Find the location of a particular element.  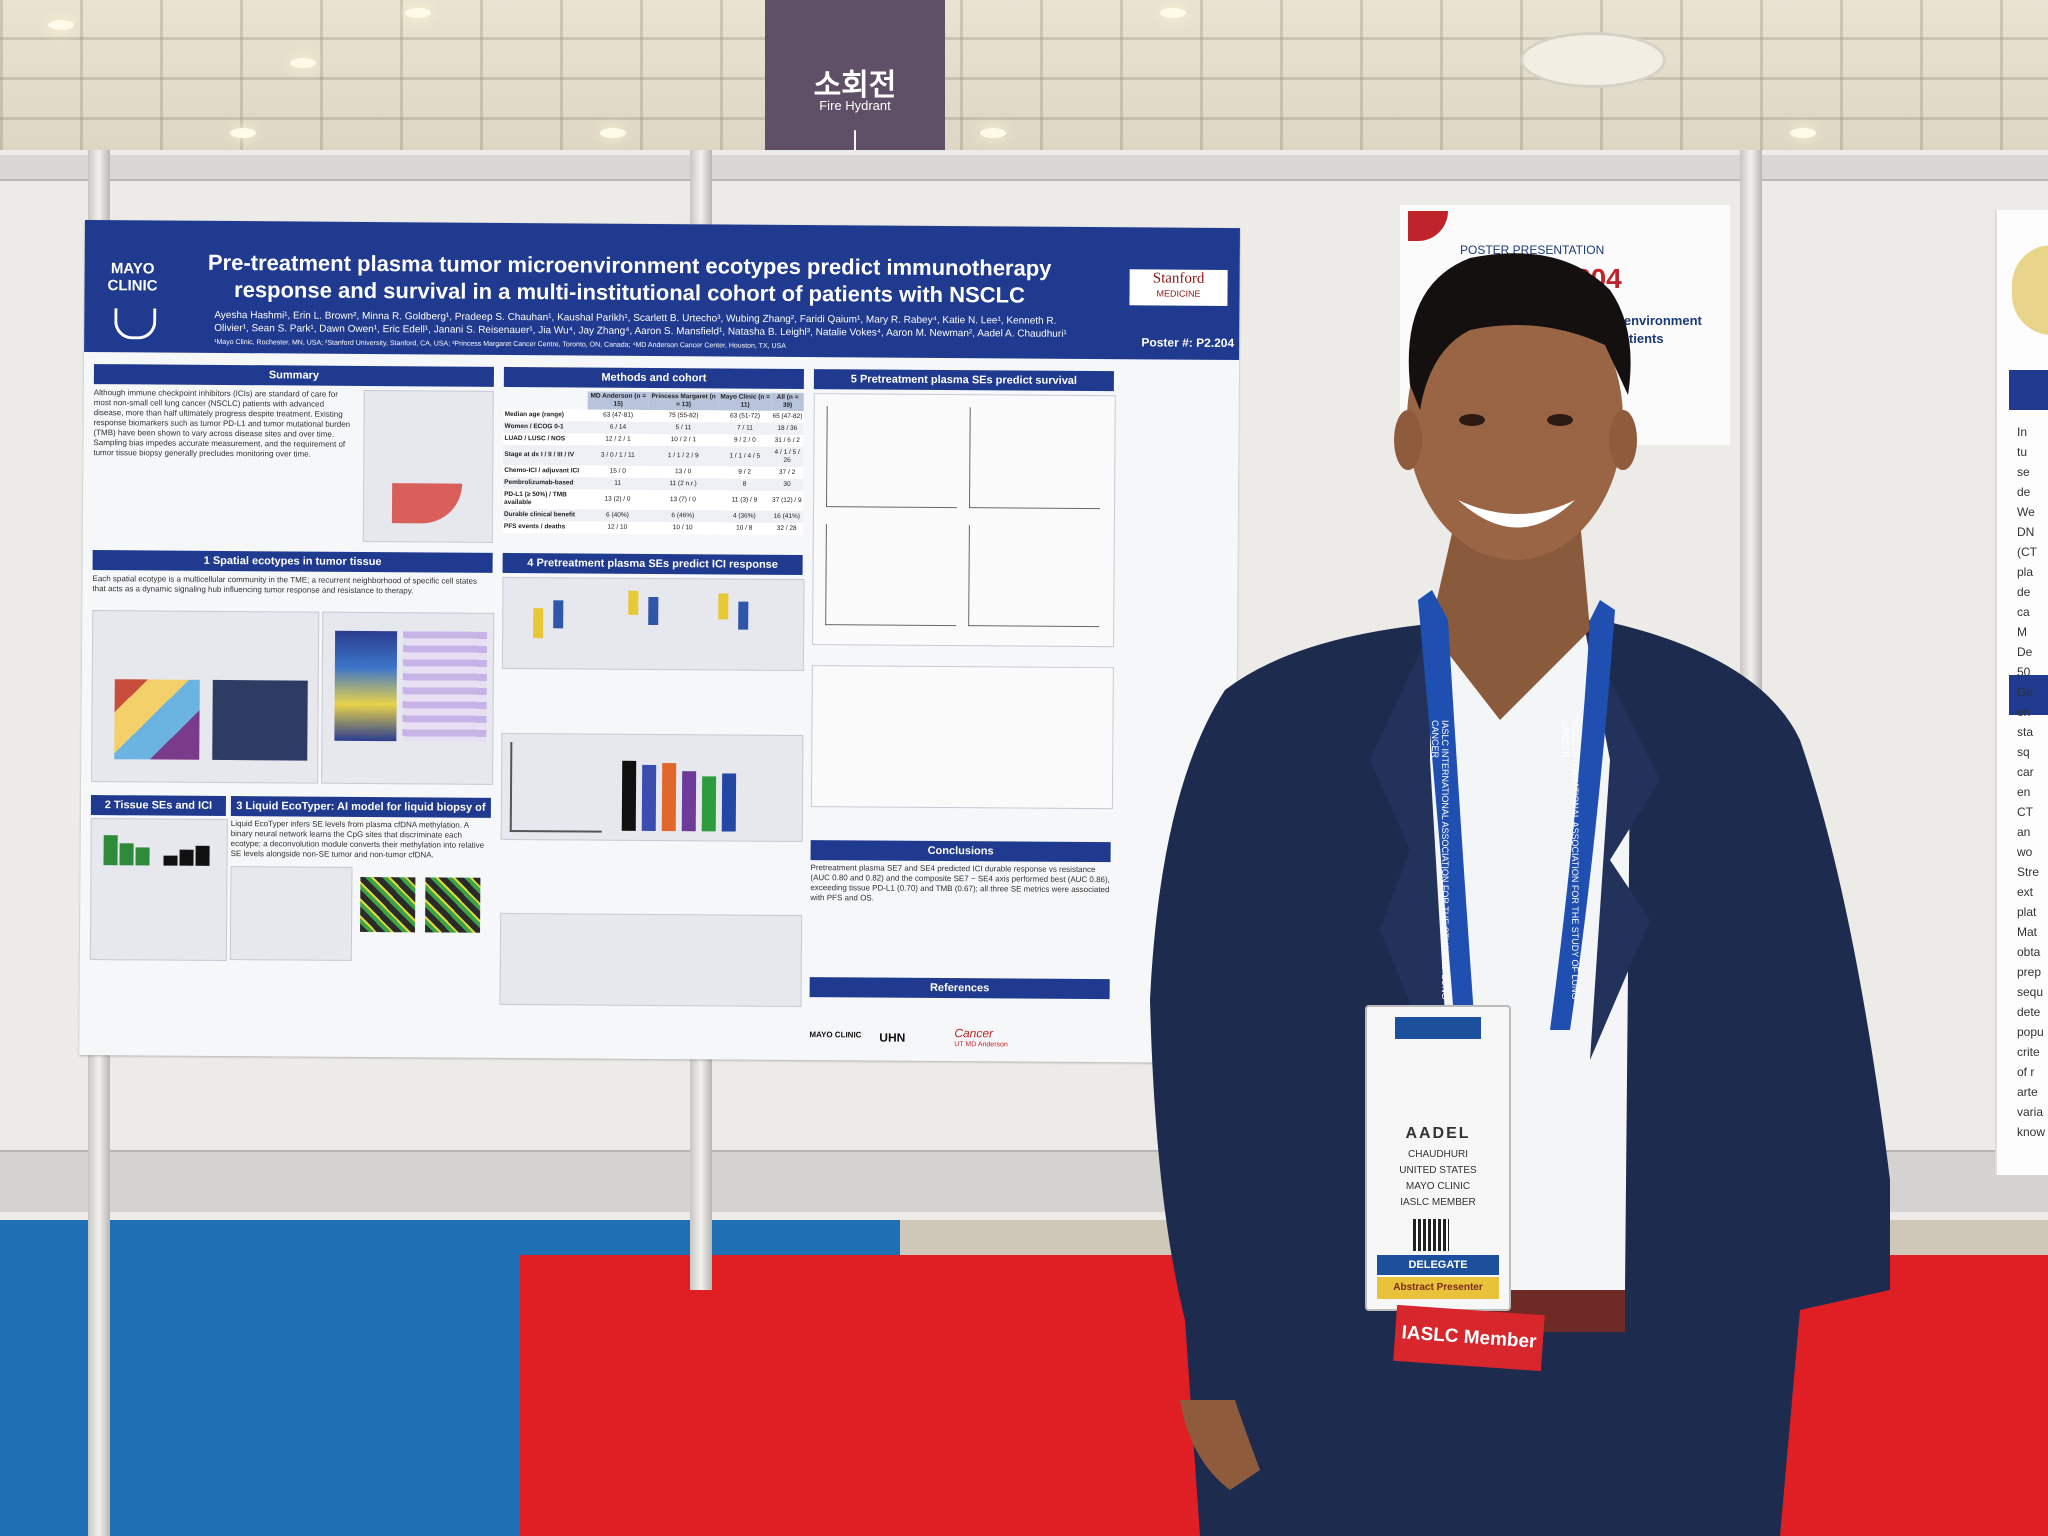

conference-logo is located at coordinates (1428, 226).